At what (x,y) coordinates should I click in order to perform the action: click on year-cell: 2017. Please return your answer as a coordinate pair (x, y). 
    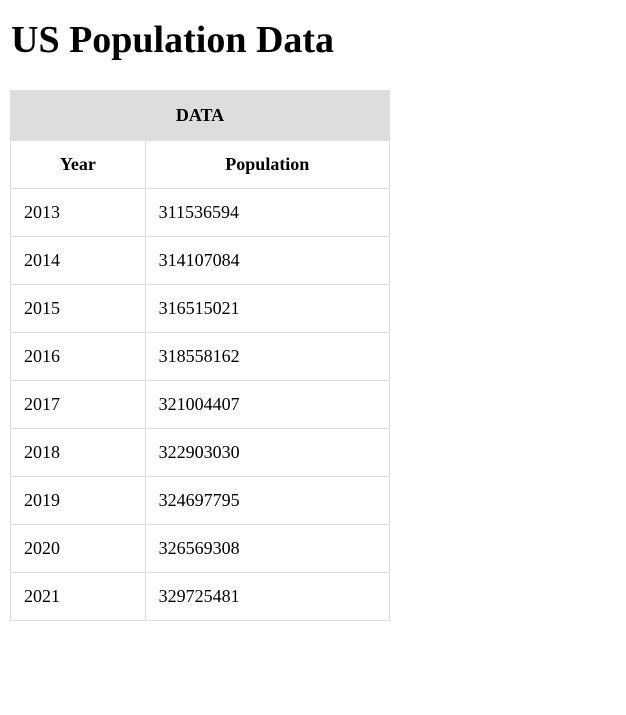
    Looking at the image, I should click on (78, 404).